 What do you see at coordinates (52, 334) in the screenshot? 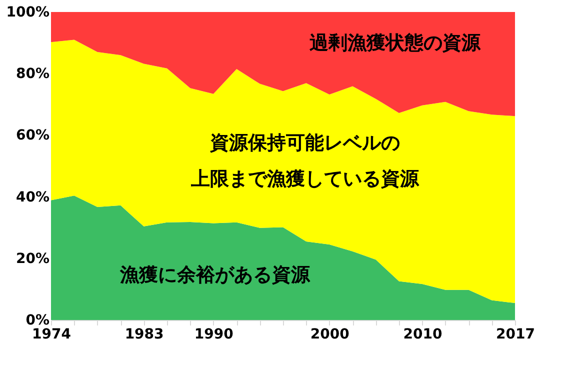
I see `x-tick-label: 1974` at bounding box center [52, 334].